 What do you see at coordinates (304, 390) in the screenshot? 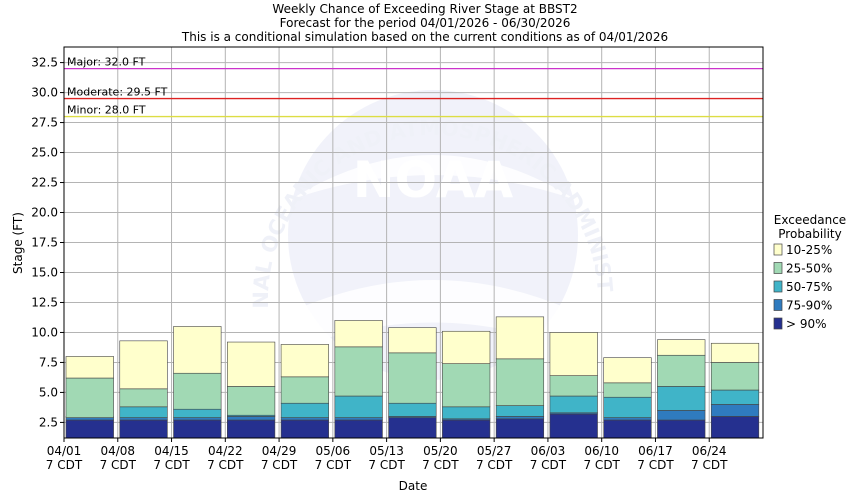
I see `bar-segment-04-29-s3` at bounding box center [304, 390].